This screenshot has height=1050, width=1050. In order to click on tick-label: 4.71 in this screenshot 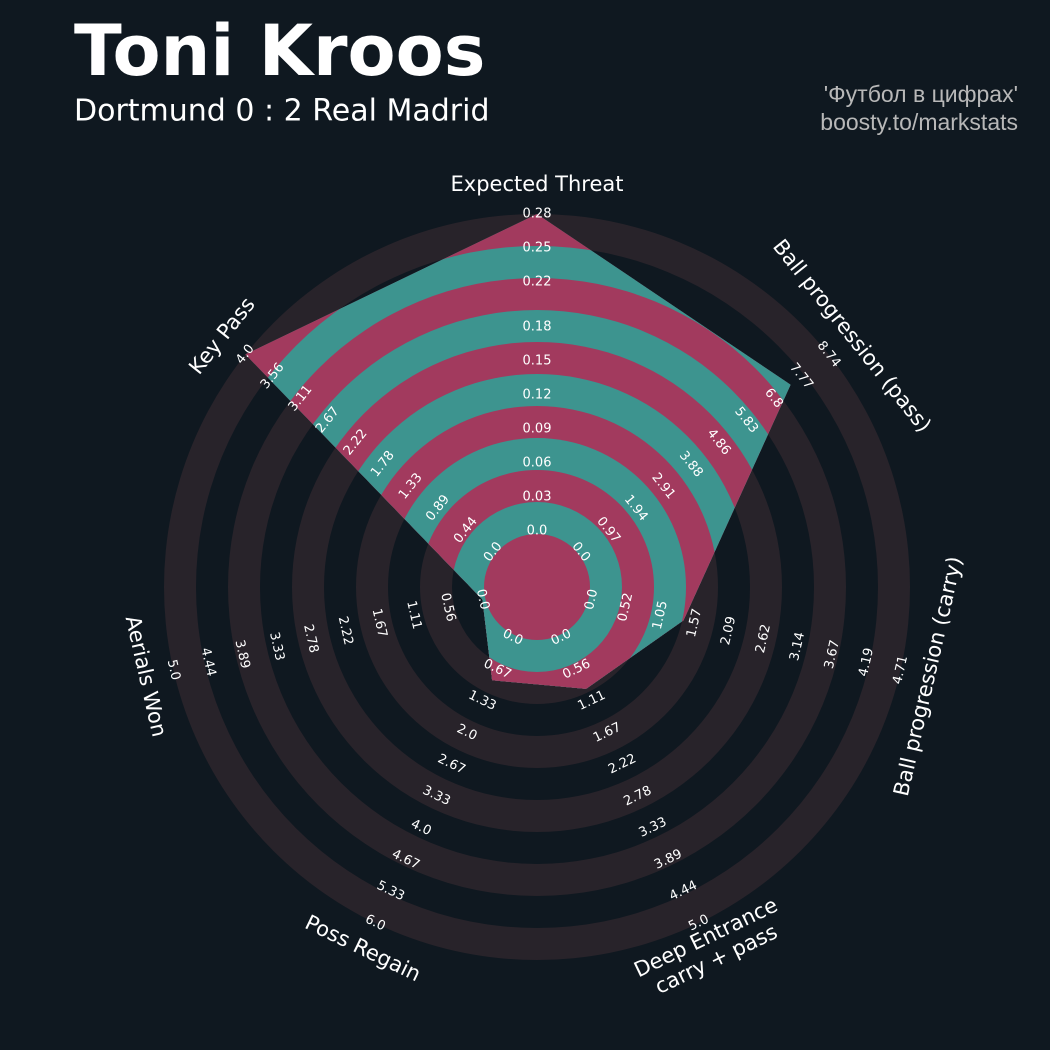, I will do `click(900, 670)`.